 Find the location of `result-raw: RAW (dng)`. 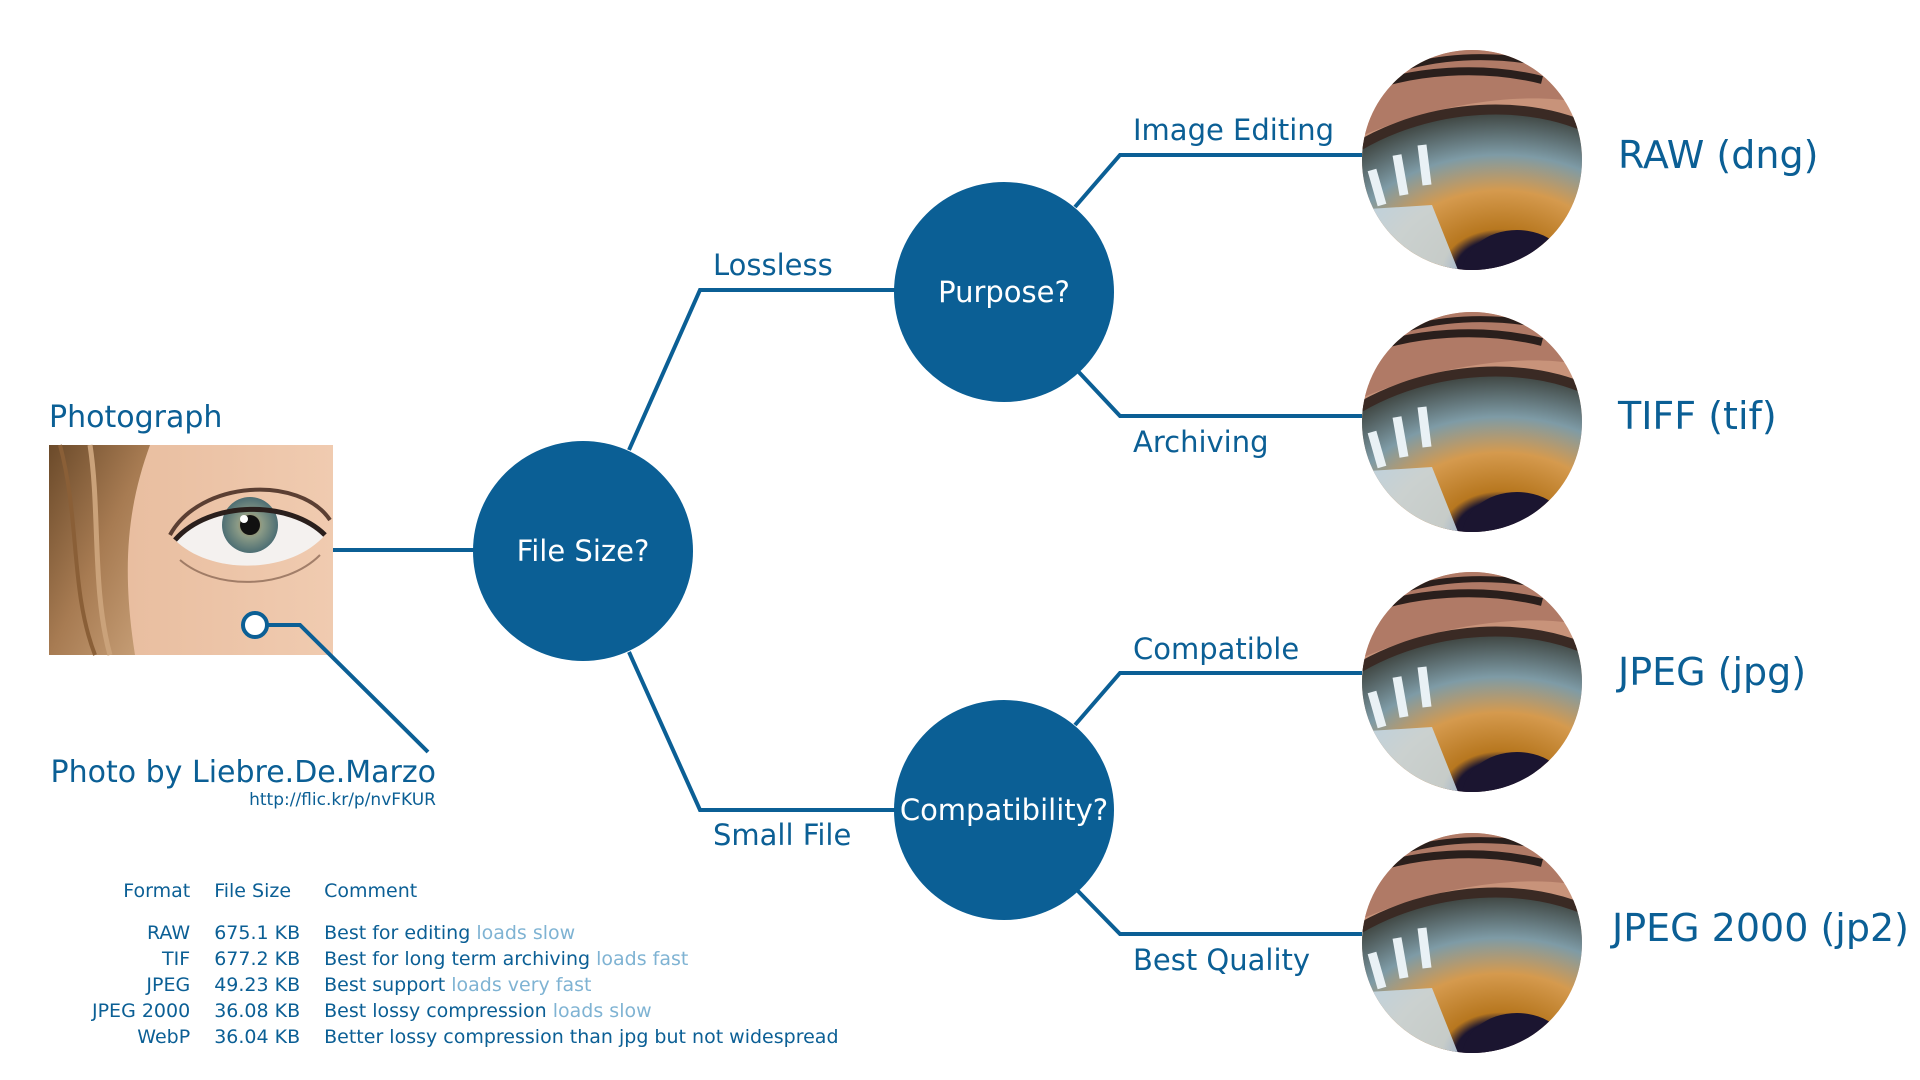

result-raw: RAW (dng) is located at coordinates (1718, 155).